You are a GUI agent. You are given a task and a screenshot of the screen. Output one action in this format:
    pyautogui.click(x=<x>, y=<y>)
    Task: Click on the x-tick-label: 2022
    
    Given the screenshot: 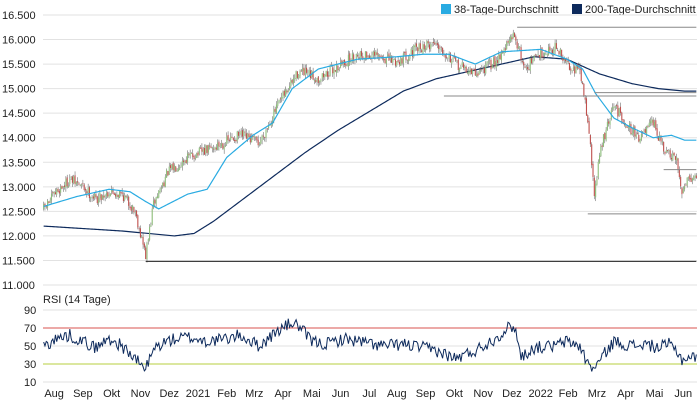 What is the action you would take?
    pyautogui.click(x=540, y=394)
    